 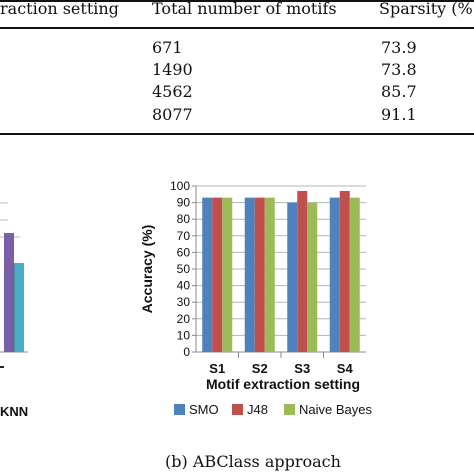 What do you see at coordinates (204, 409) in the screenshot?
I see `legend-label-smo: SMO` at bounding box center [204, 409].